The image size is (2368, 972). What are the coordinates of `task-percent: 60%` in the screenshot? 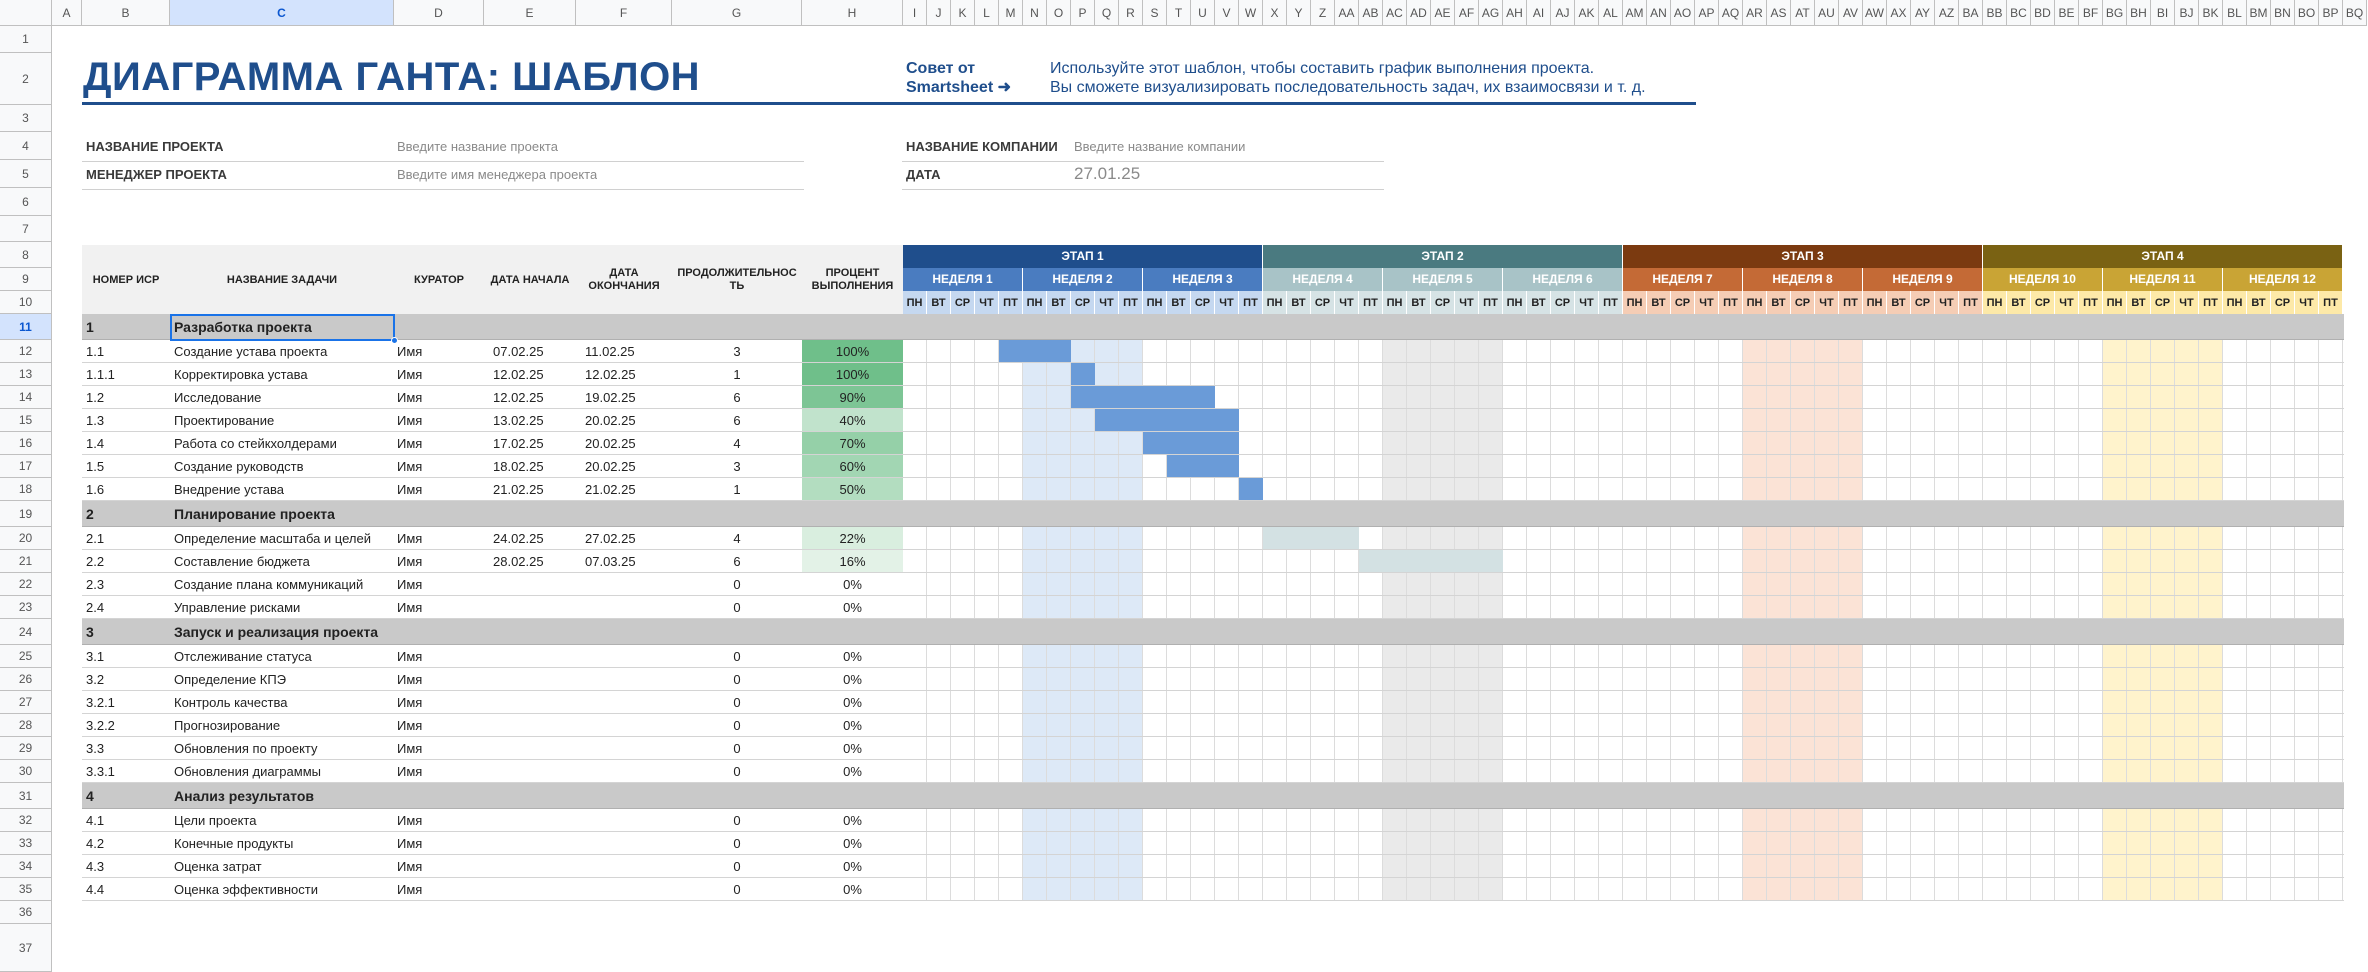 It's located at (852, 466).